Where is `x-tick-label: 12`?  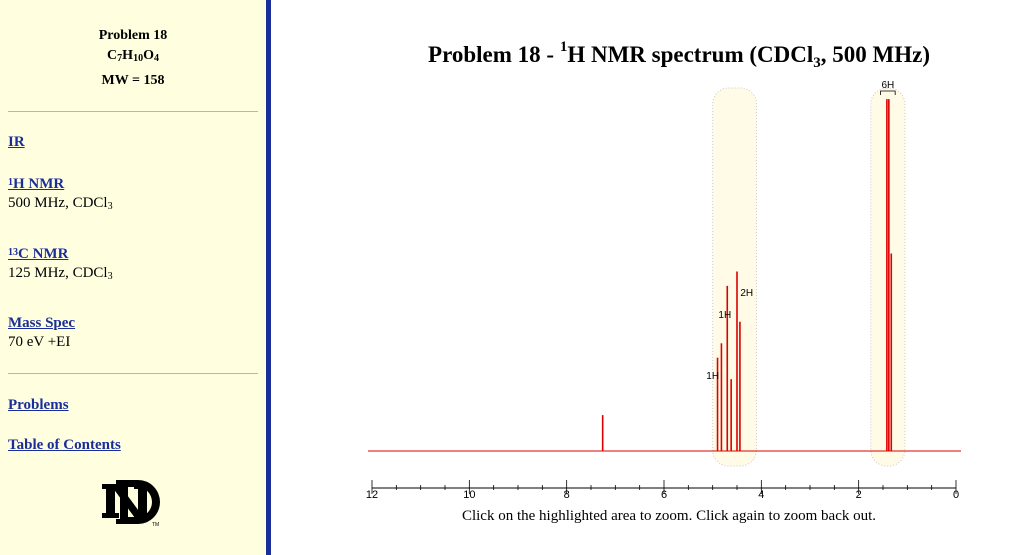 x-tick-label: 12 is located at coordinates (372, 494).